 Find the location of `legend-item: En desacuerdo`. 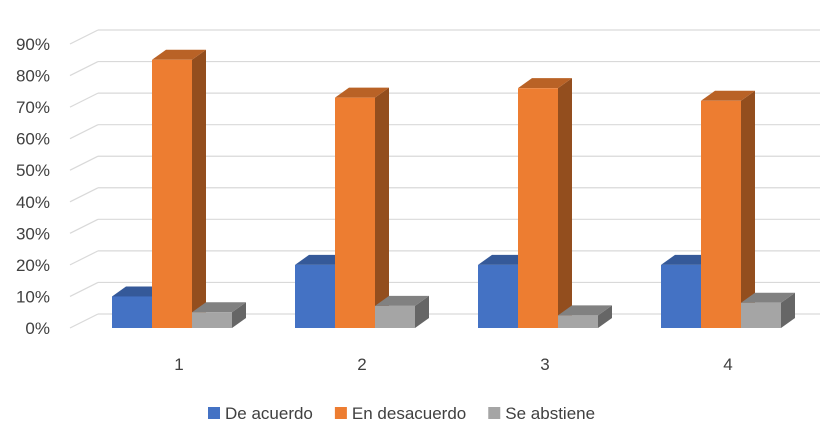

legend-item: En desacuerdo is located at coordinates (400, 413).